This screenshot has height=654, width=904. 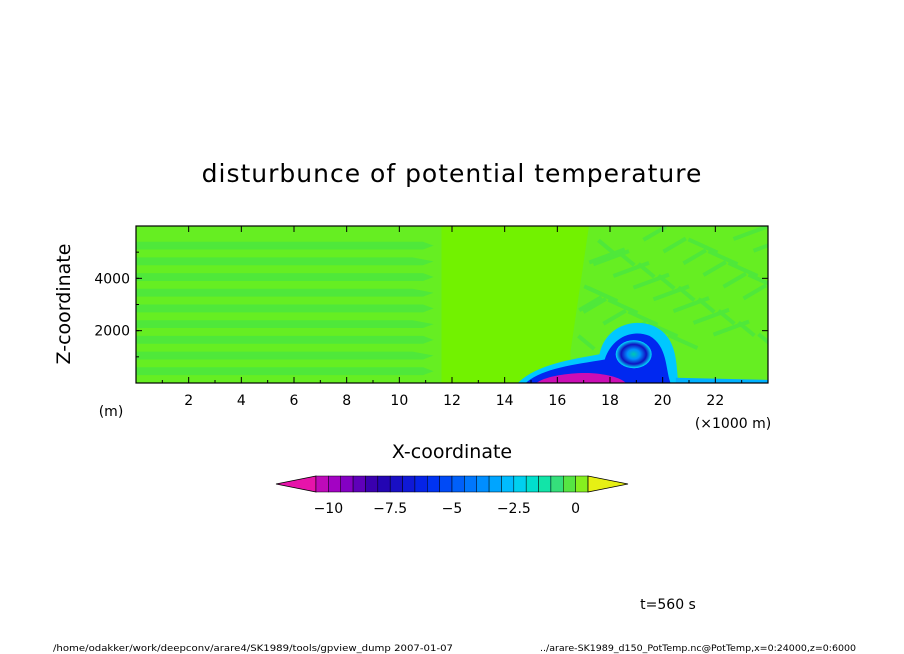 I want to click on x-tick-label: 4, so click(x=241, y=401).